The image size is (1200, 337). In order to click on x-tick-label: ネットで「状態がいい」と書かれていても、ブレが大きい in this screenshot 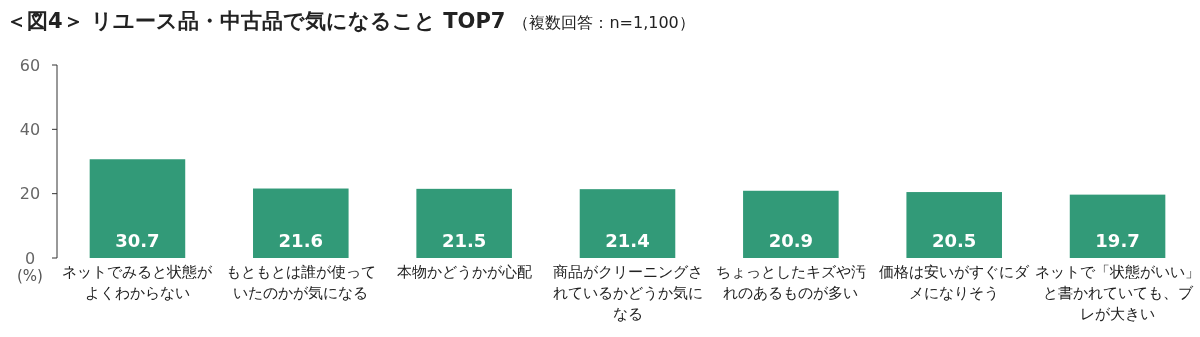, I will do `click(1117, 293)`.